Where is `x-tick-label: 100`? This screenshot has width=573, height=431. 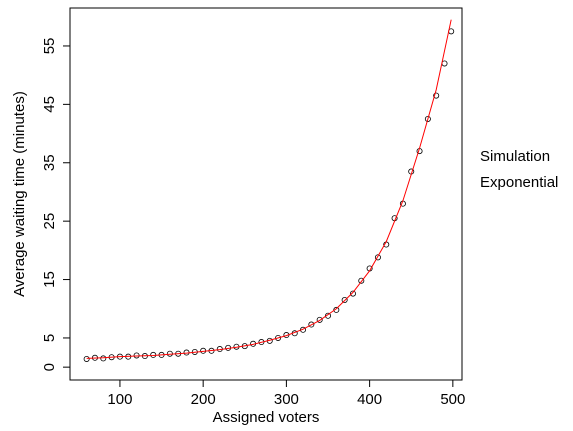 x-tick-label: 100 is located at coordinates (119, 399).